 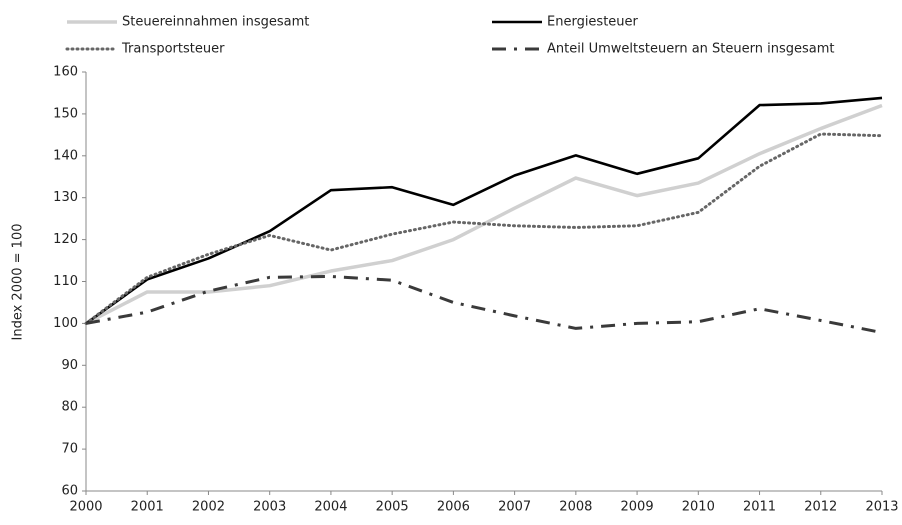 What do you see at coordinates (65, 113) in the screenshot?
I see `y-tick-label: 150` at bounding box center [65, 113].